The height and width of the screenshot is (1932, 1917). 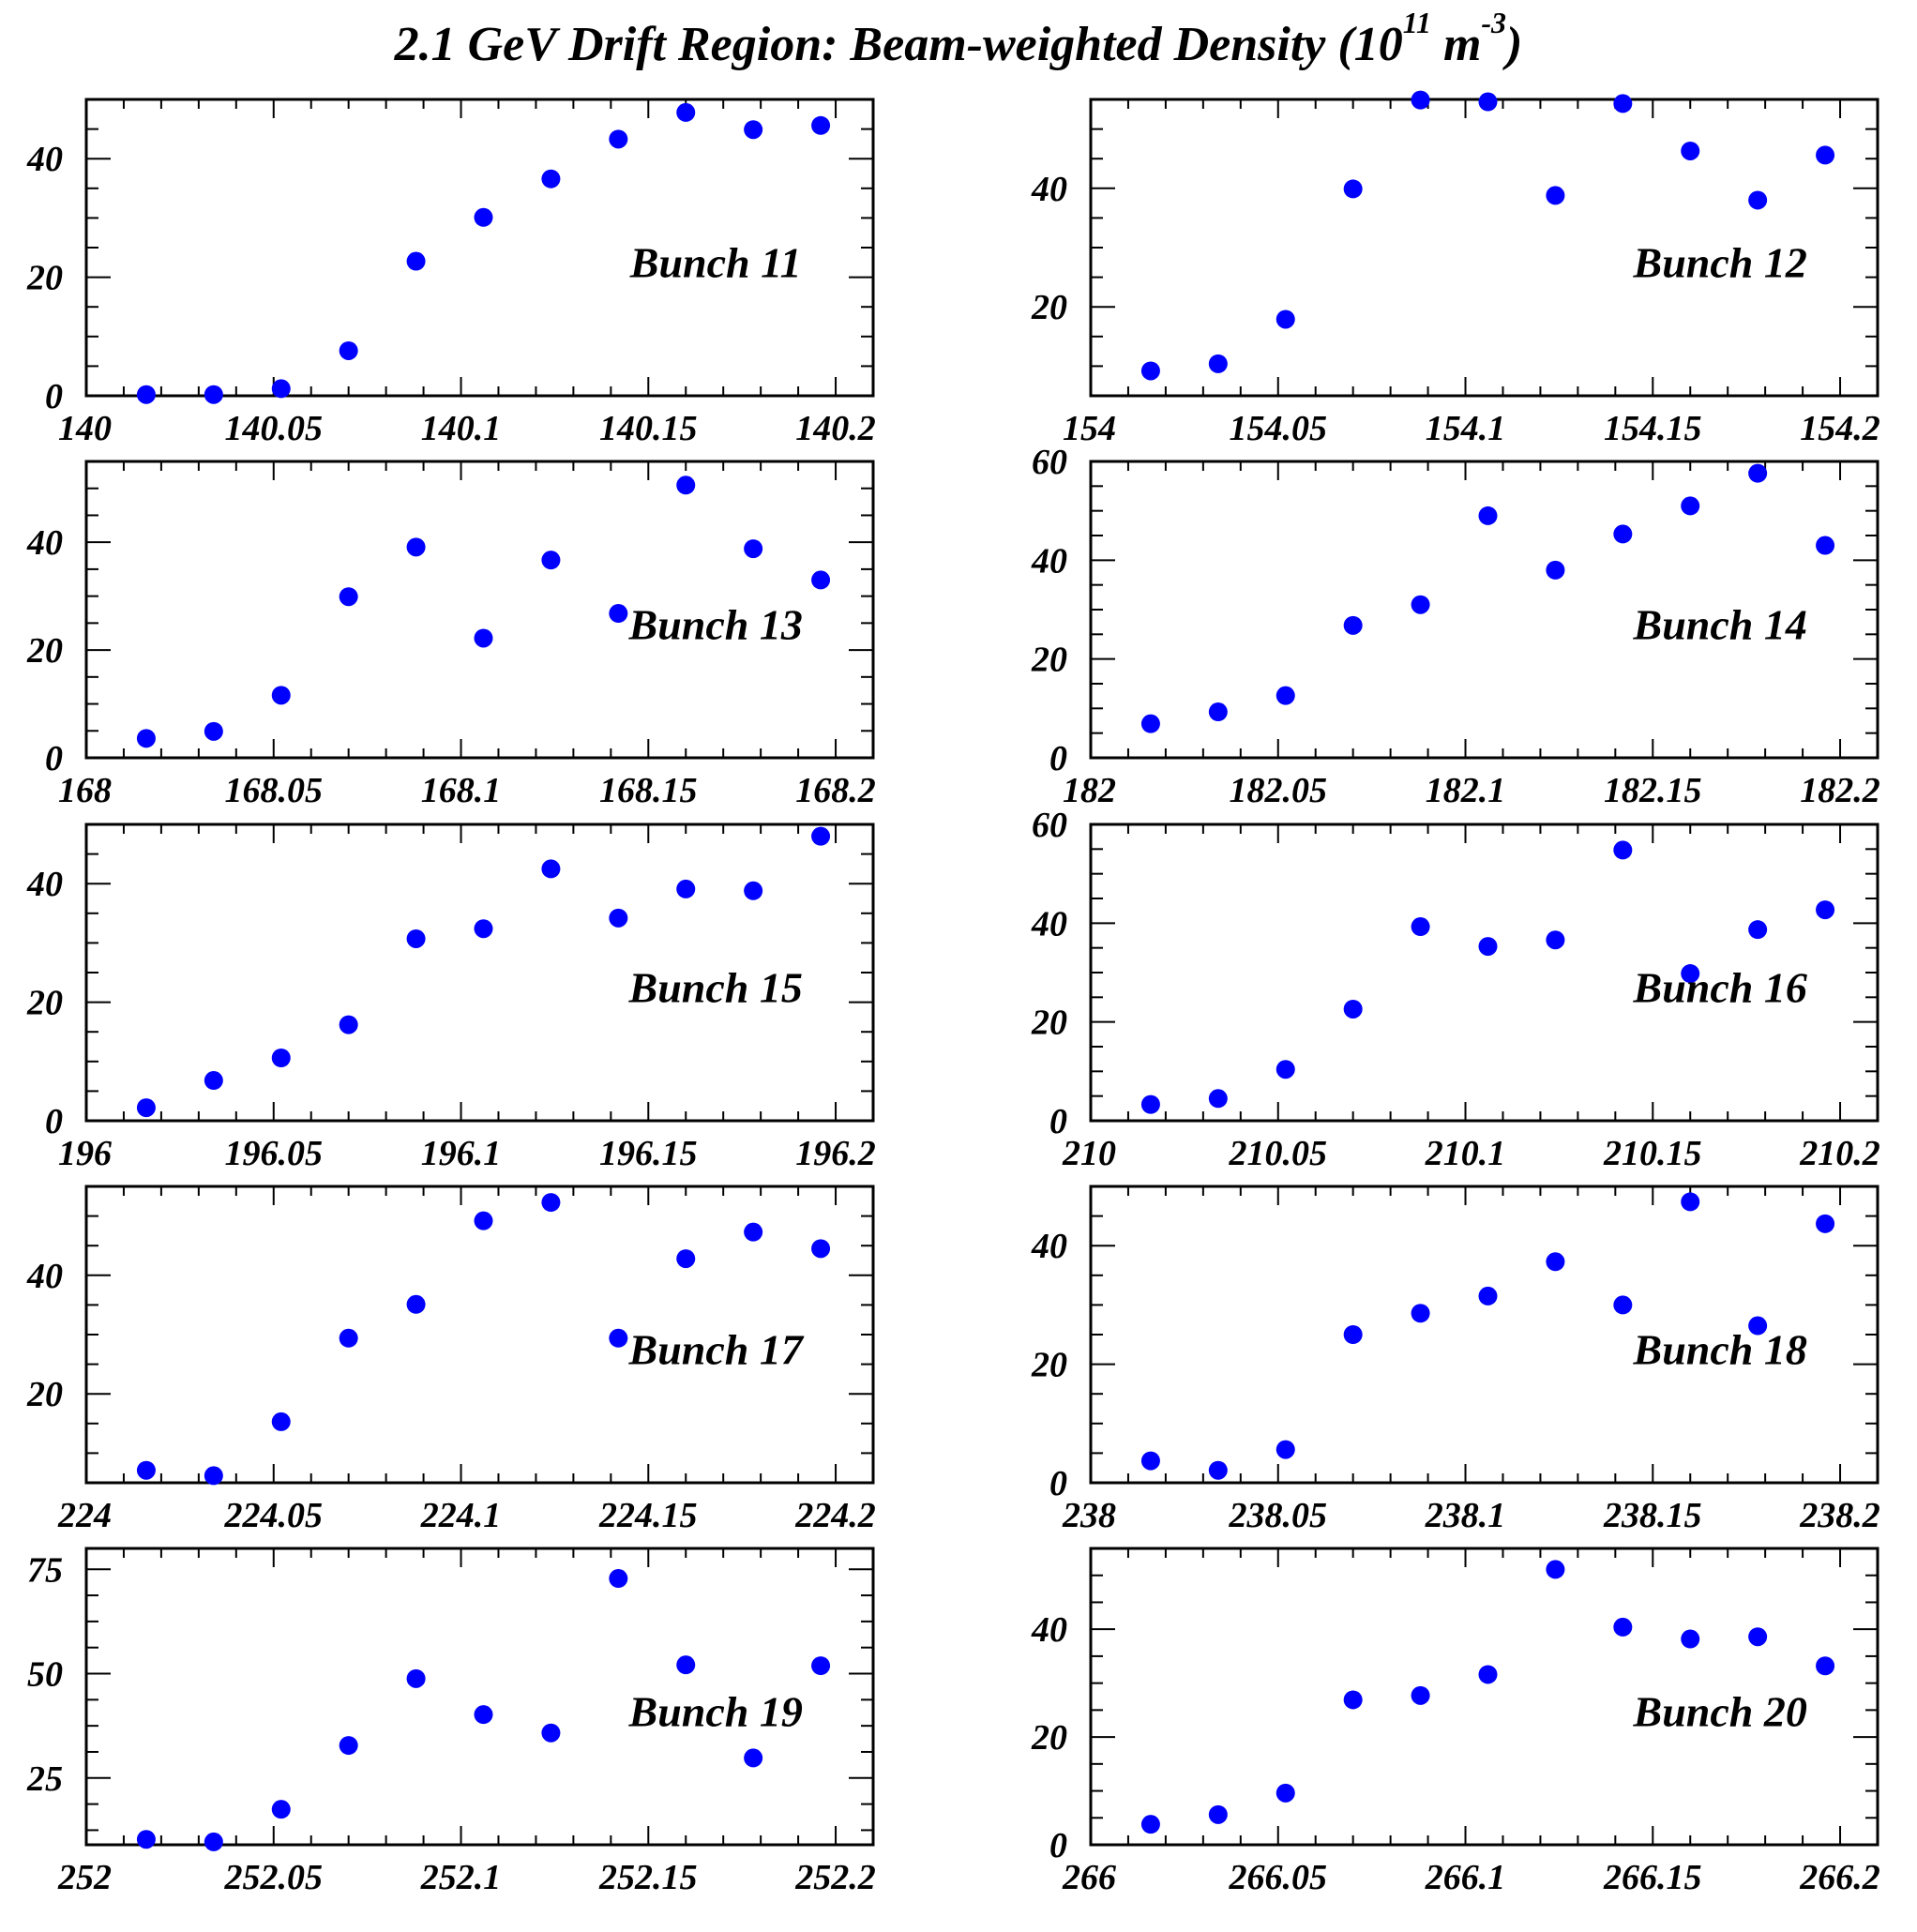 What do you see at coordinates (715, 625) in the screenshot?
I see `bunch-label: Bunch 13` at bounding box center [715, 625].